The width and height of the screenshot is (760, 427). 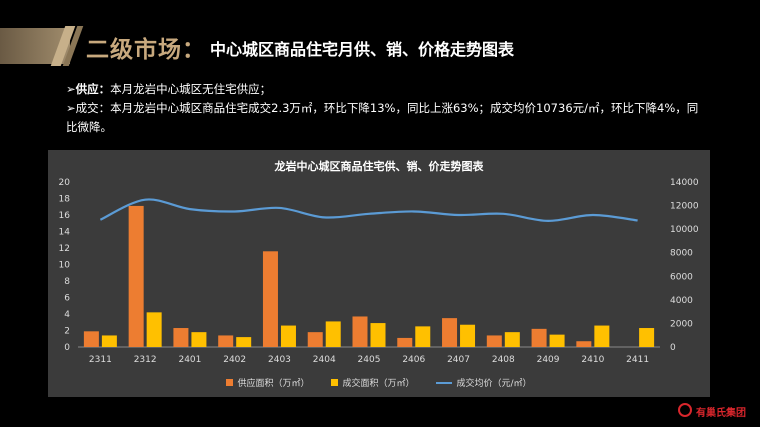 I want to click on x-tick-label: 2408, so click(x=503, y=360).